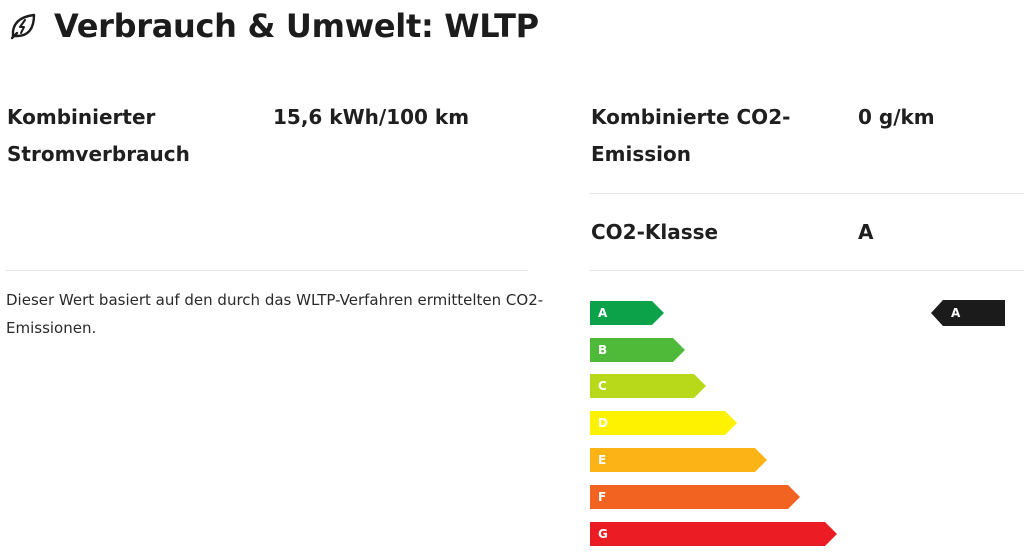 This screenshot has width=1024, height=558. I want to click on co2-class-label: CO2-Klasse, so click(655, 232).